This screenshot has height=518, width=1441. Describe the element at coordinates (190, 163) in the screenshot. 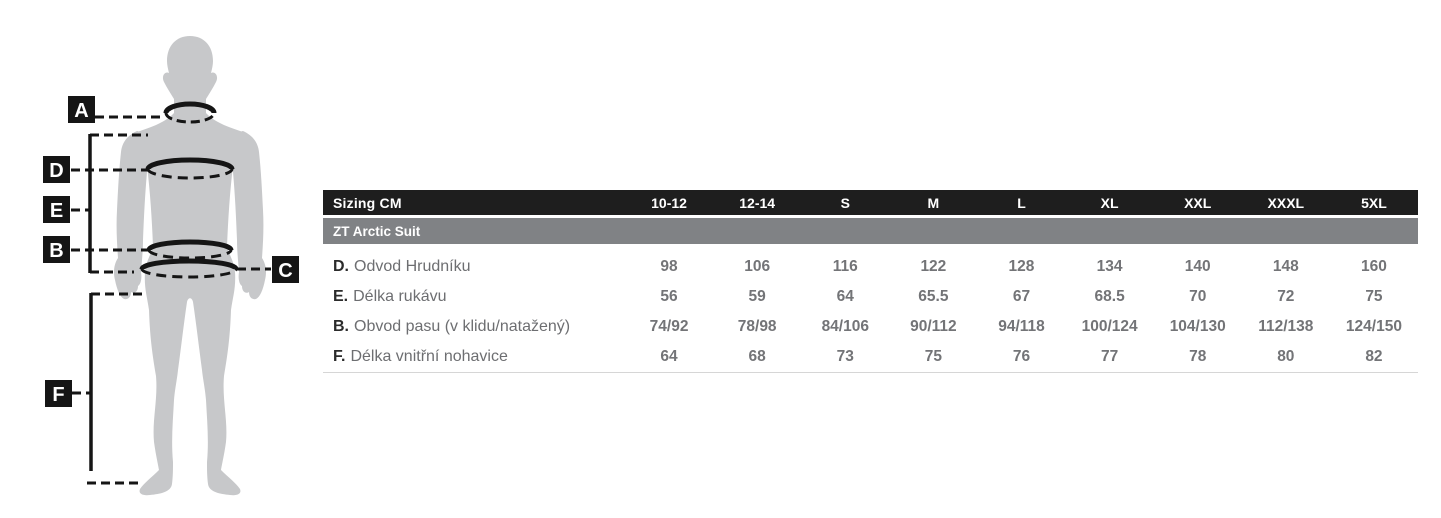

I see `chest-measure-ring` at that location.